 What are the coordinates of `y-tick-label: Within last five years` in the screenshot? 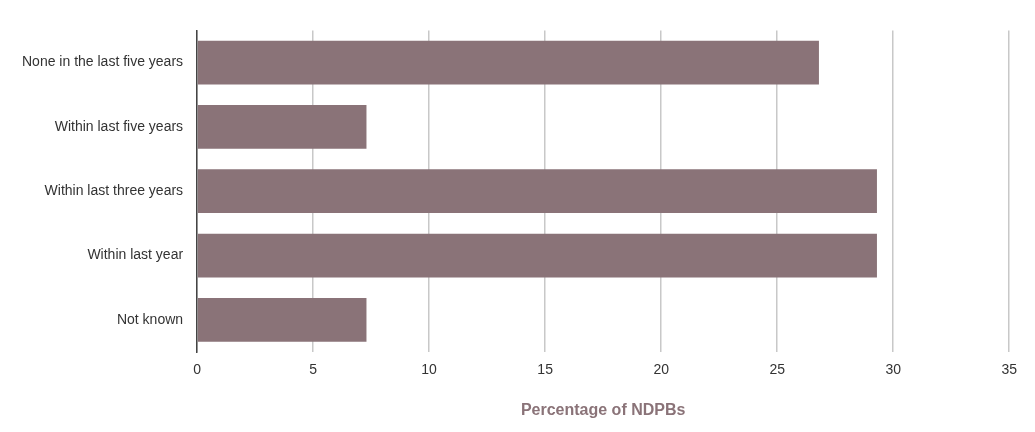 It's located at (119, 125).